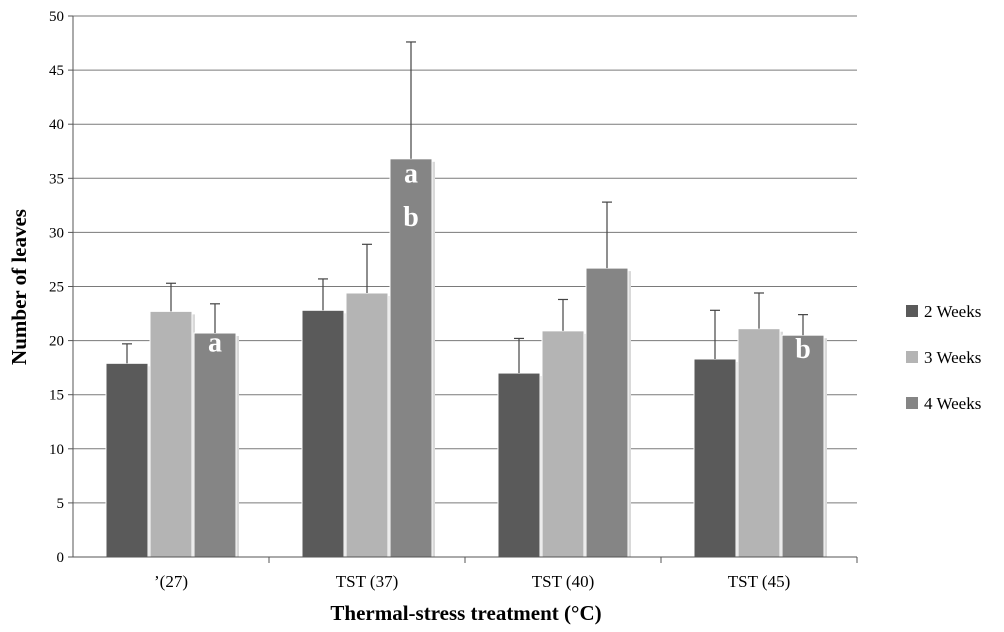 This screenshot has height=632, width=1004. I want to click on y-tick-label: 0, so click(61, 558).